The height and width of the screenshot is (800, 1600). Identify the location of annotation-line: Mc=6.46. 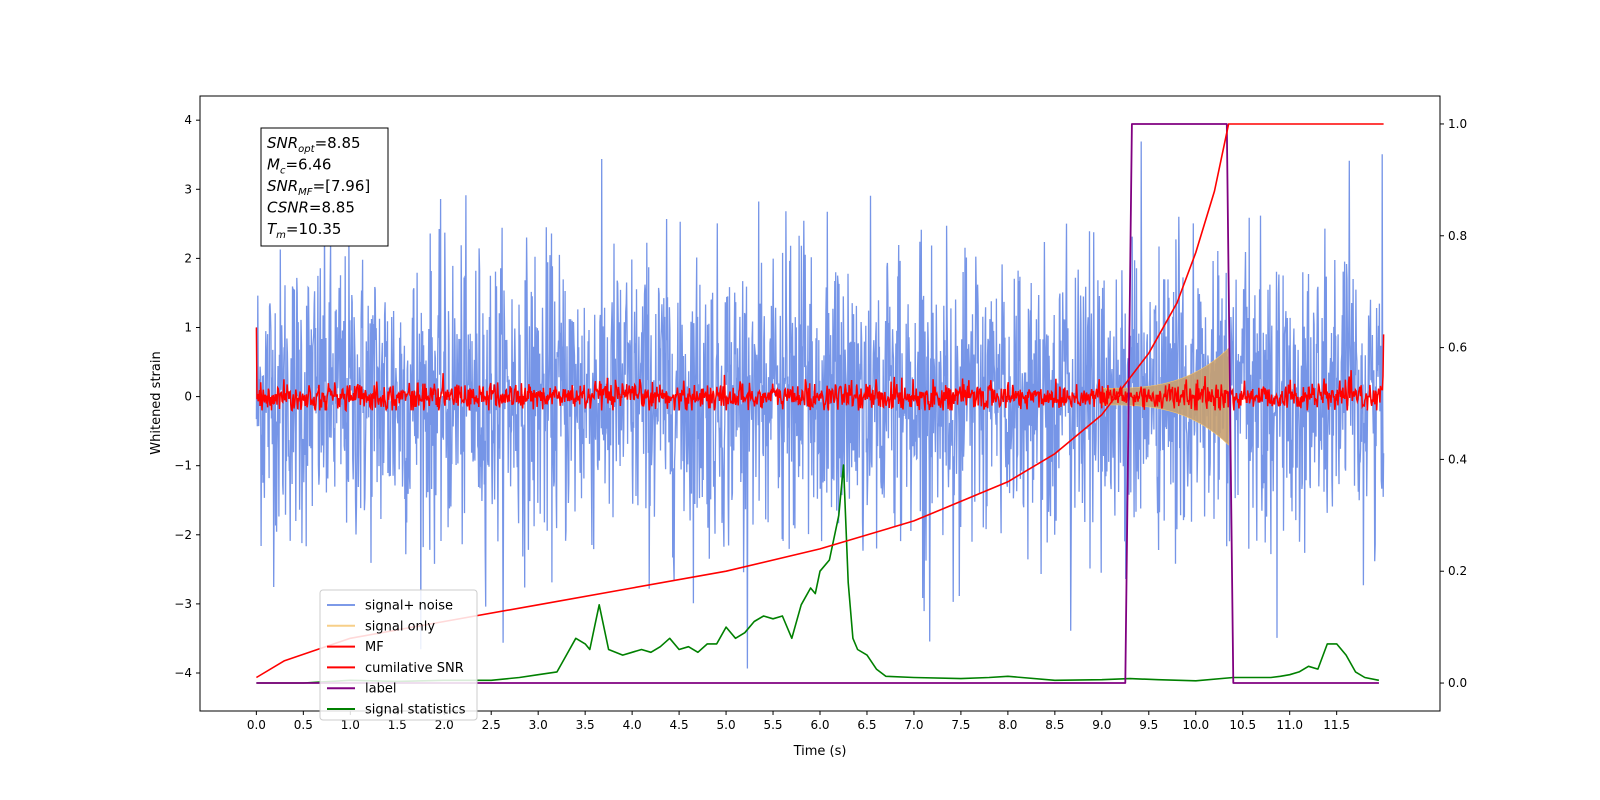
(299, 166).